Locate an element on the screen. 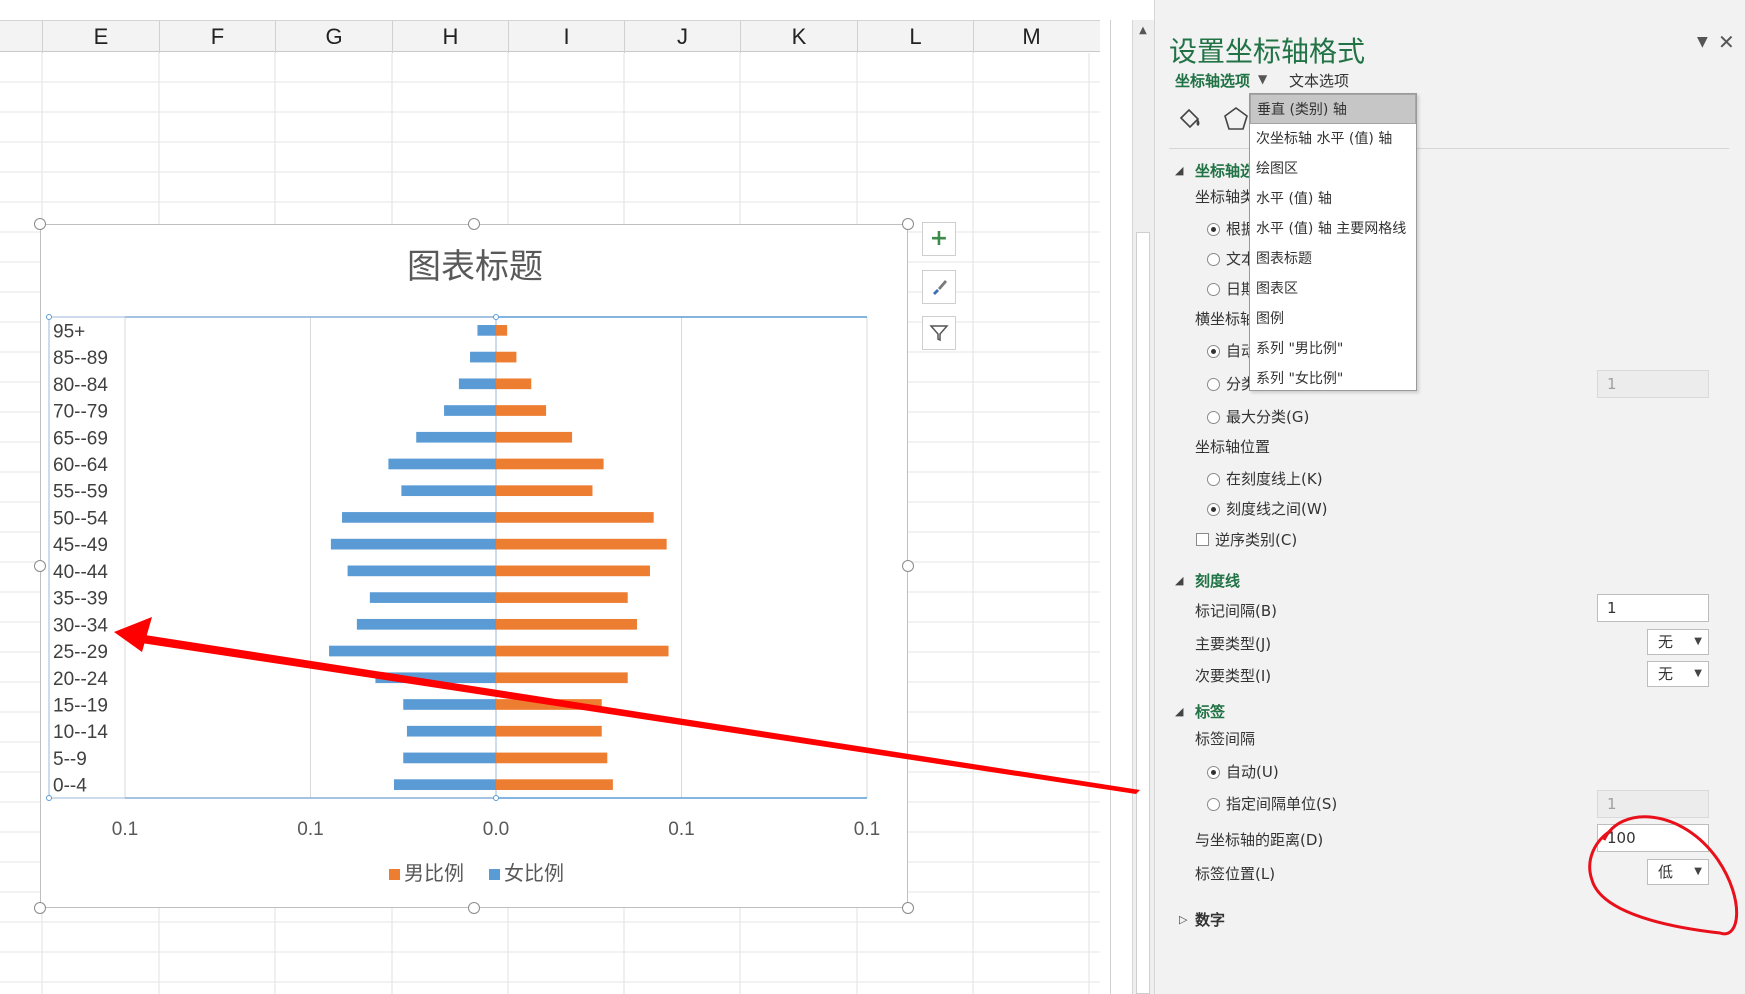 This screenshot has width=1745, height=994. cross-max-label: 最大分类(G) is located at coordinates (1268, 417).